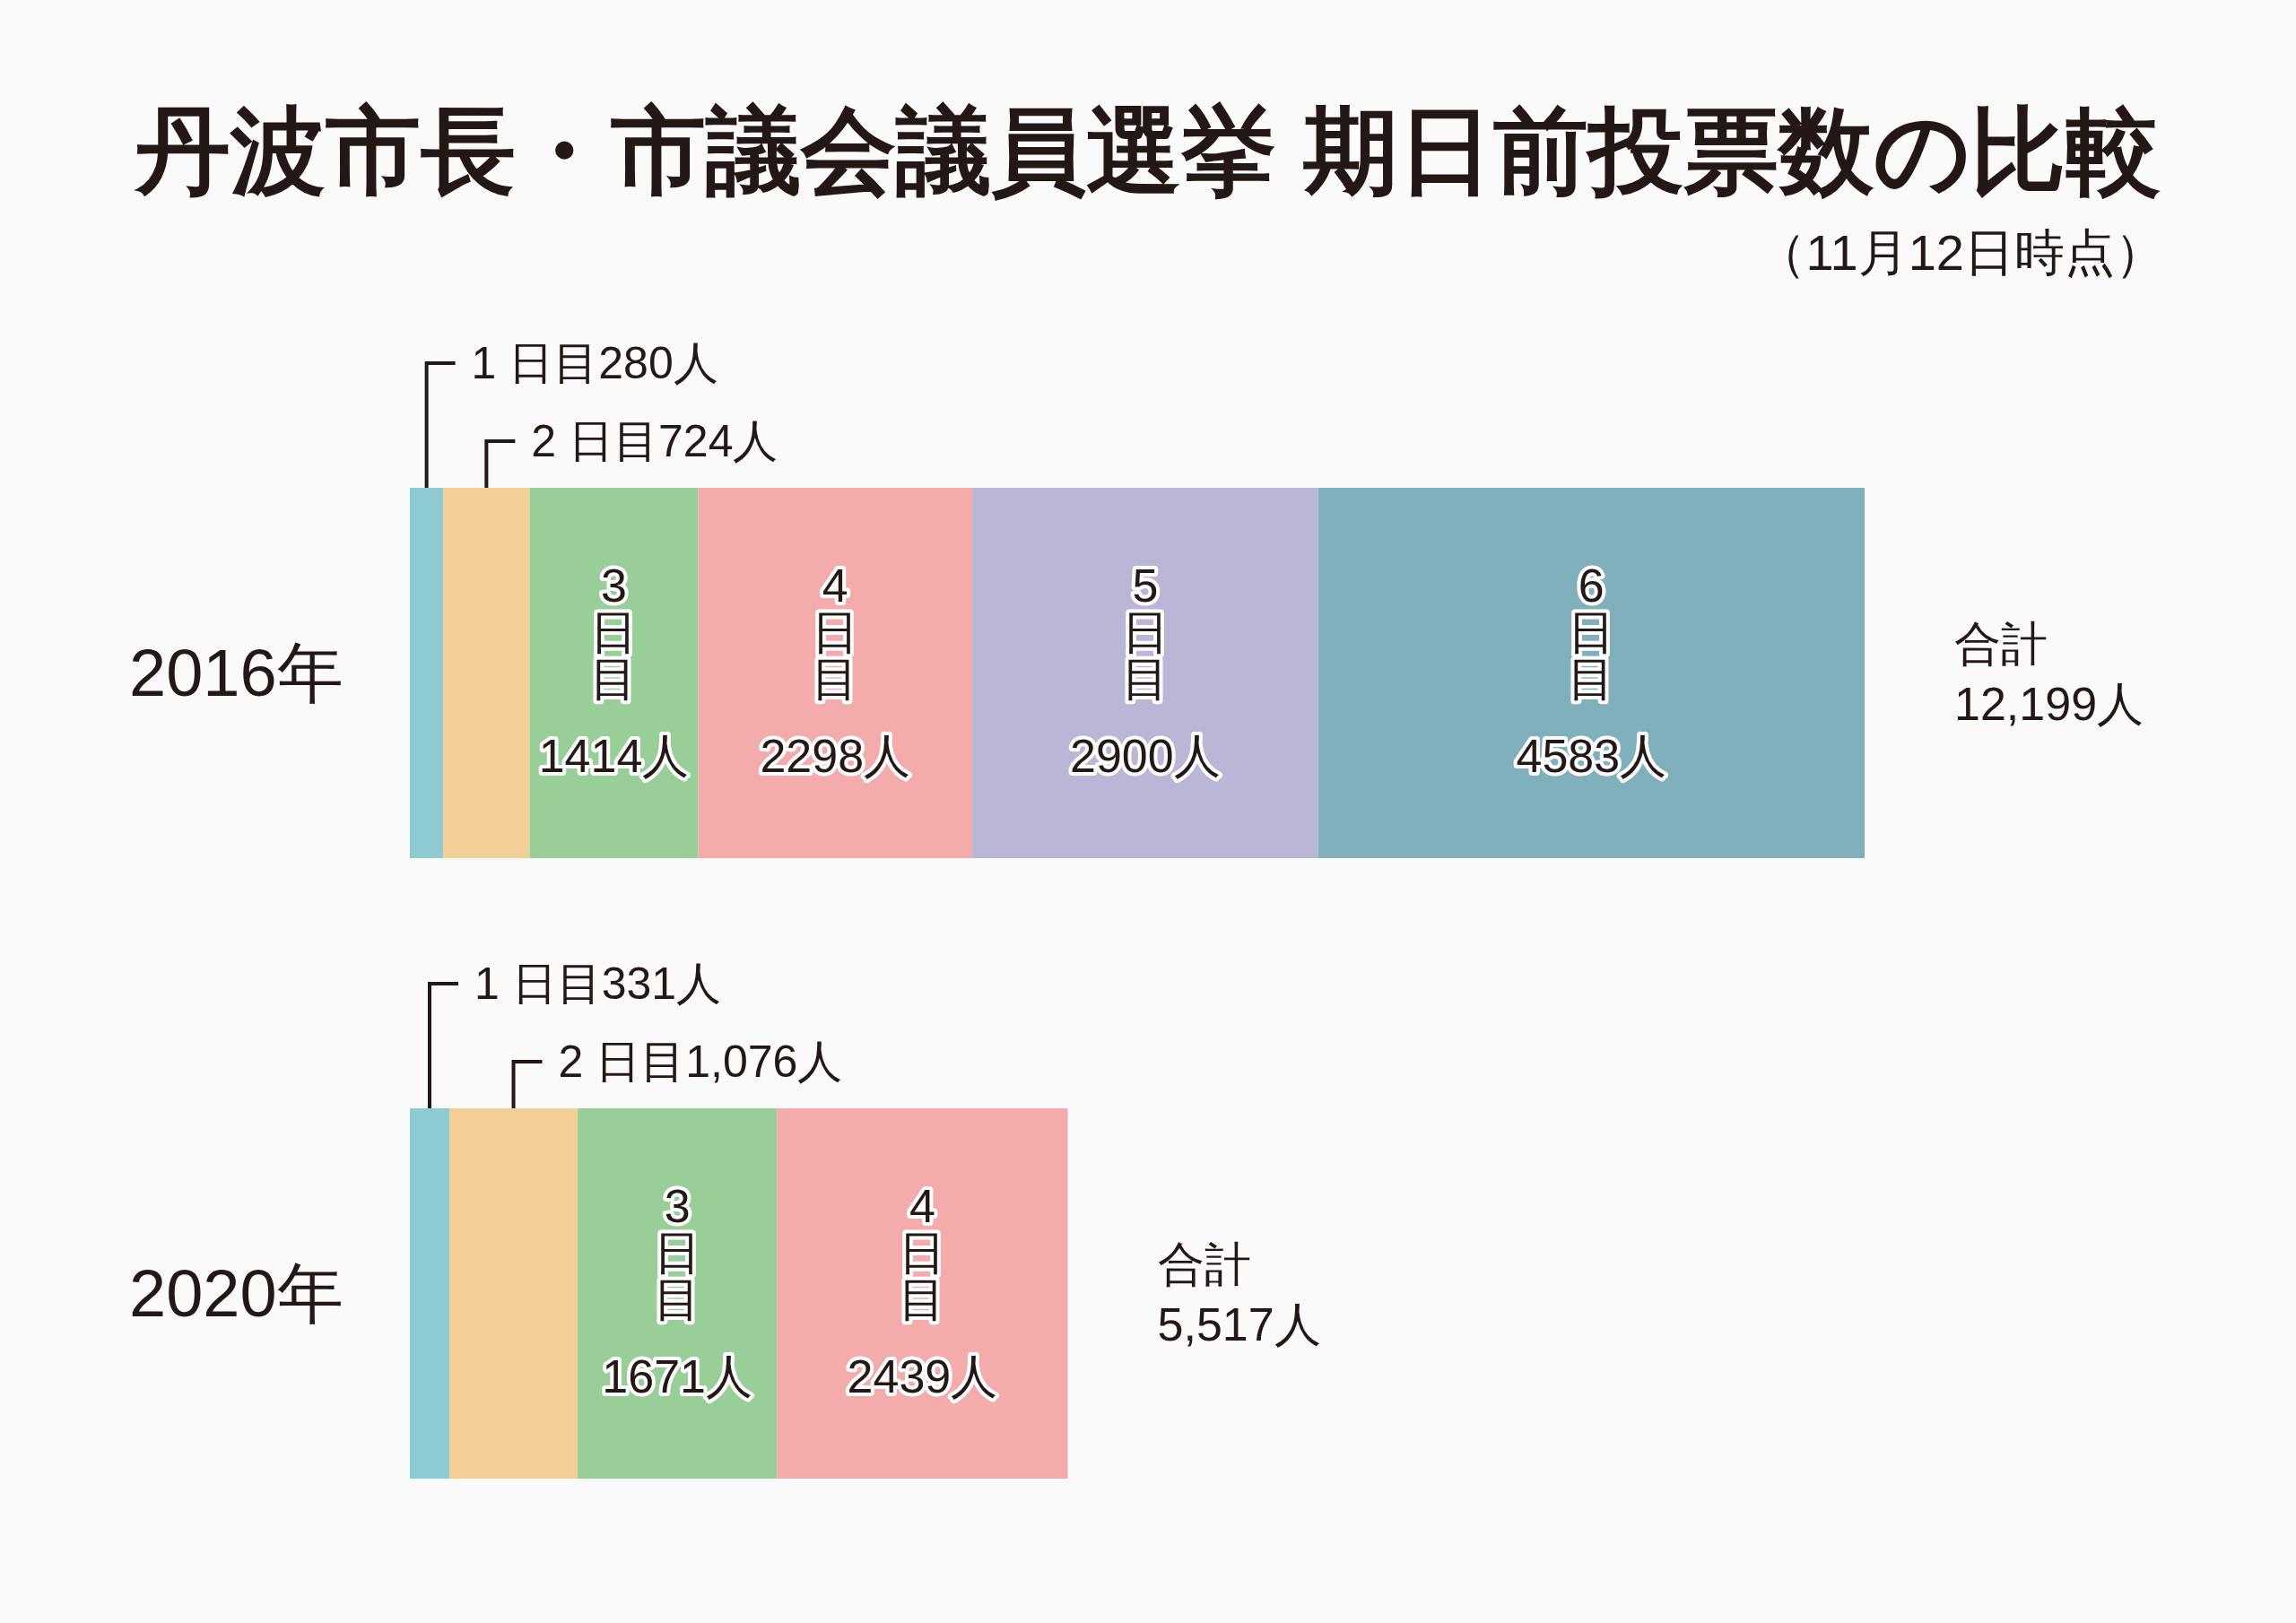  I want to click on segment-label: 2 日目1,076人, so click(677, 1072).